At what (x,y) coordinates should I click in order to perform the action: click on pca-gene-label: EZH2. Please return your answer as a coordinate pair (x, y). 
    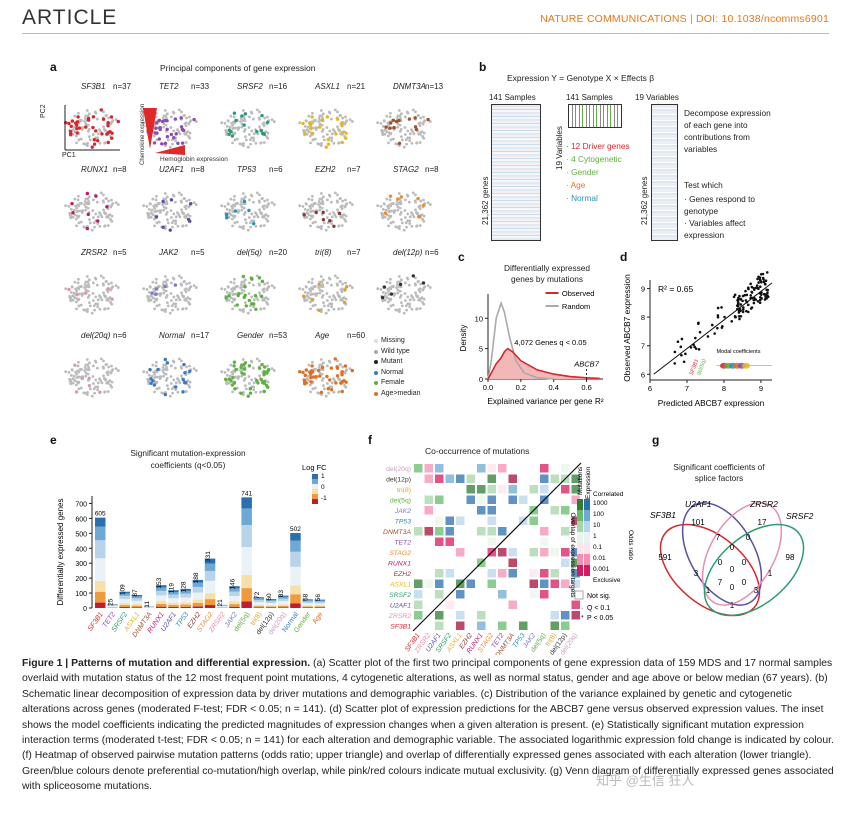
    Looking at the image, I should click on (325, 169).